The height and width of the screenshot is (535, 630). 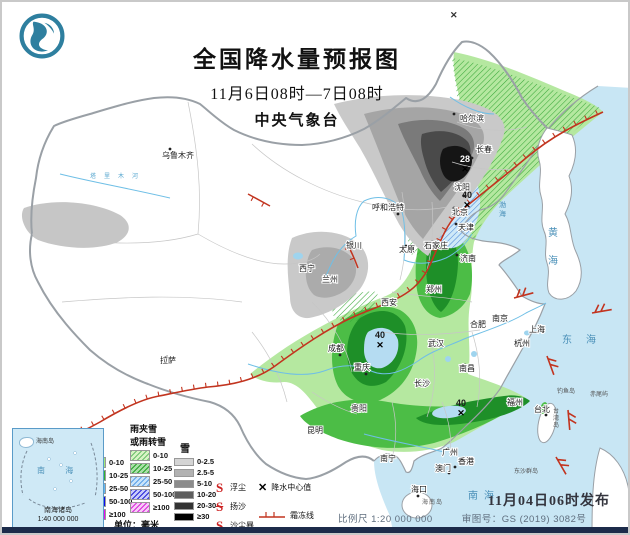 What do you see at coordinates (185, 449) in the screenshot?
I see `legend-snow-title: 雪` at bounding box center [185, 449].